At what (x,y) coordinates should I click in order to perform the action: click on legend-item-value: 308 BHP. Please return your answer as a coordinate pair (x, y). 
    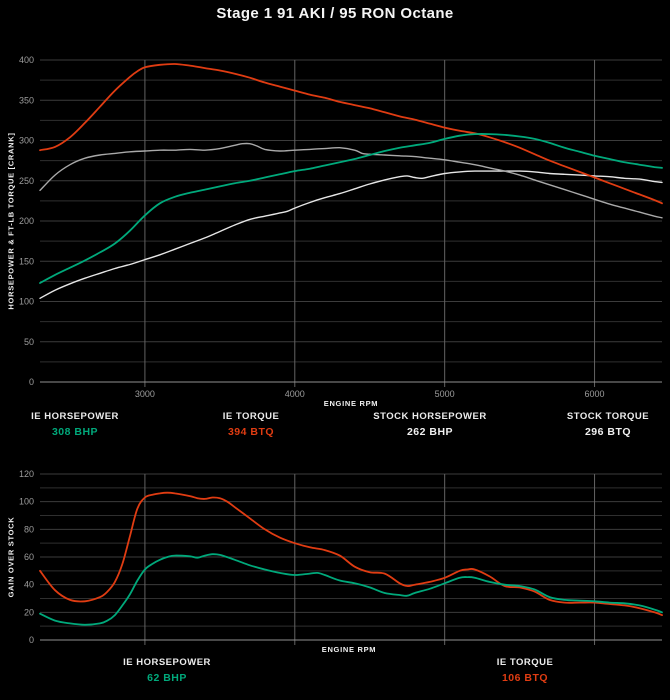
    Looking at the image, I should click on (75, 432).